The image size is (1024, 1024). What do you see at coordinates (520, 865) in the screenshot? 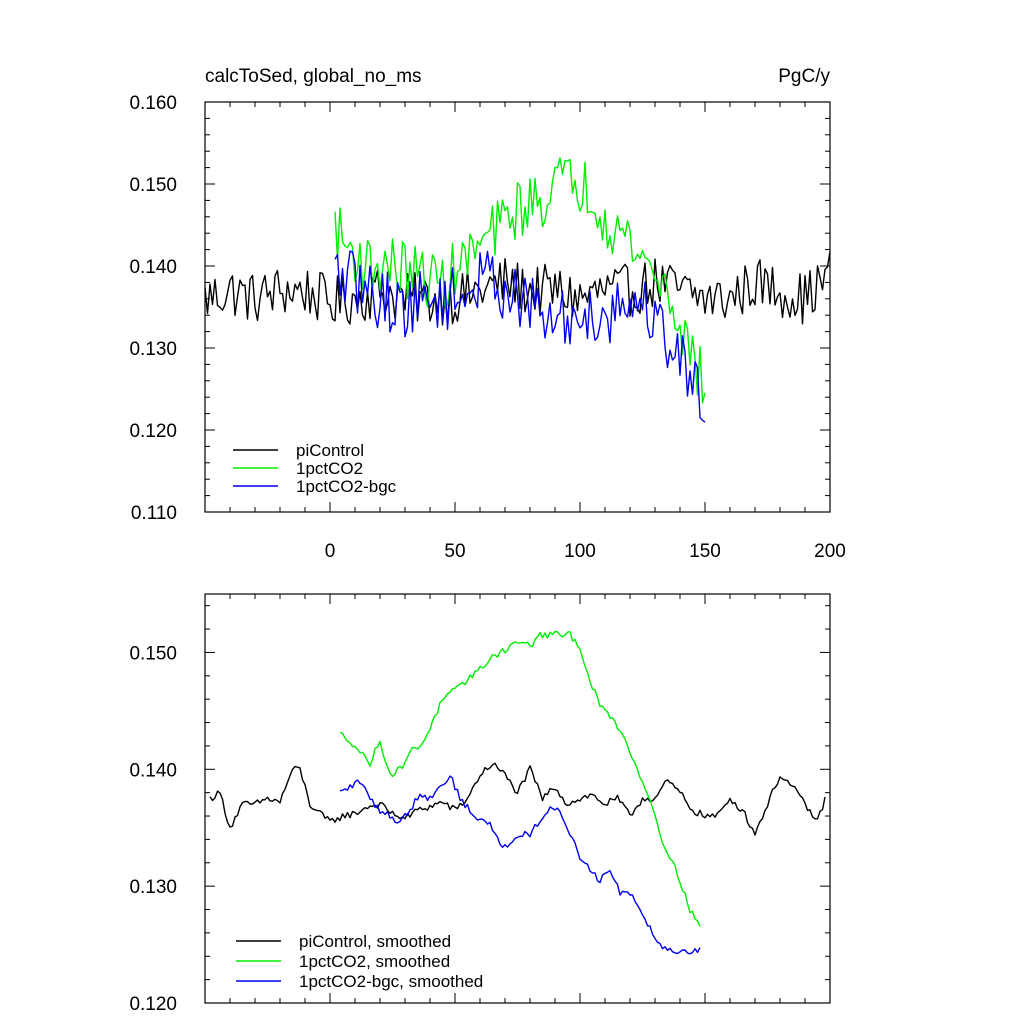
I see `series-line-1pctco2-bgc-smoothed` at bounding box center [520, 865].